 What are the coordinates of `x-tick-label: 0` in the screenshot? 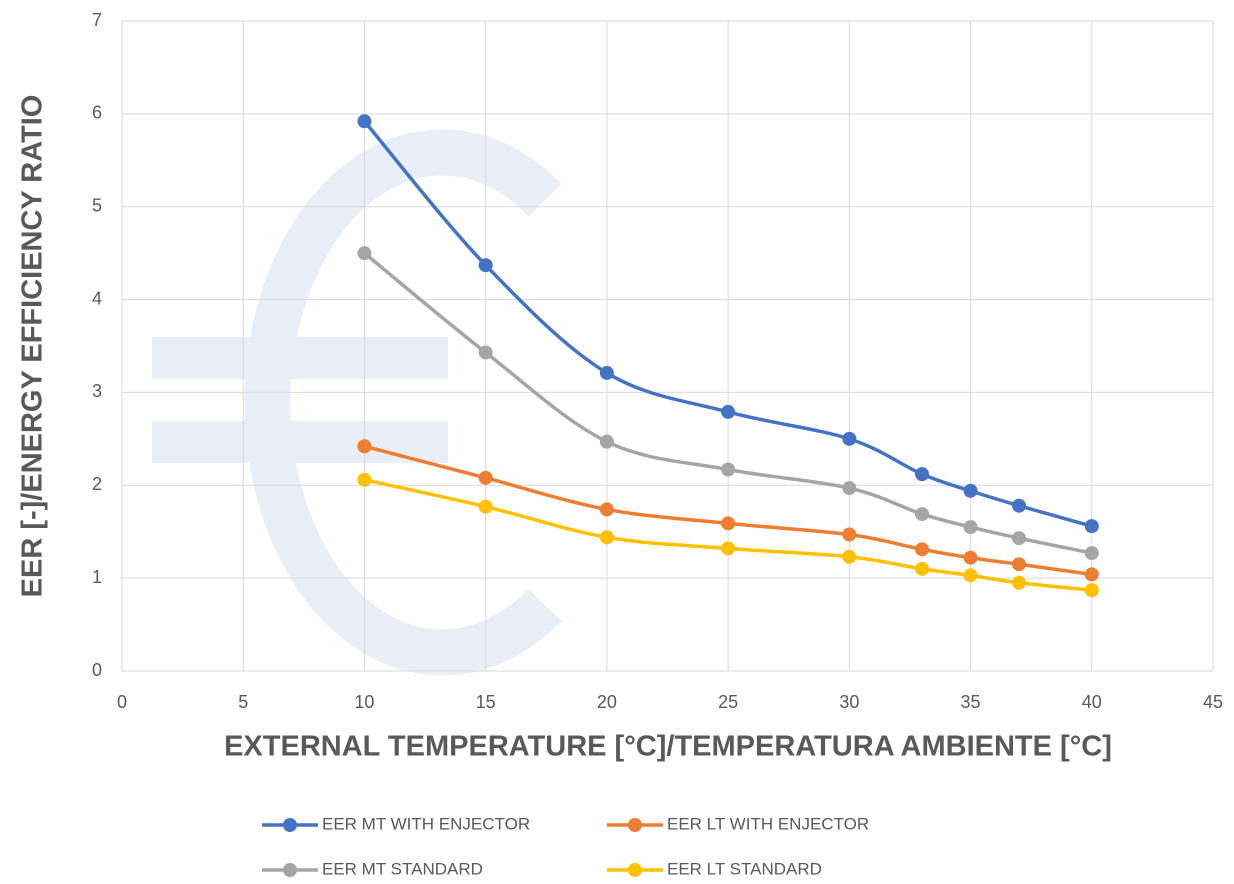 It's located at (122, 702).